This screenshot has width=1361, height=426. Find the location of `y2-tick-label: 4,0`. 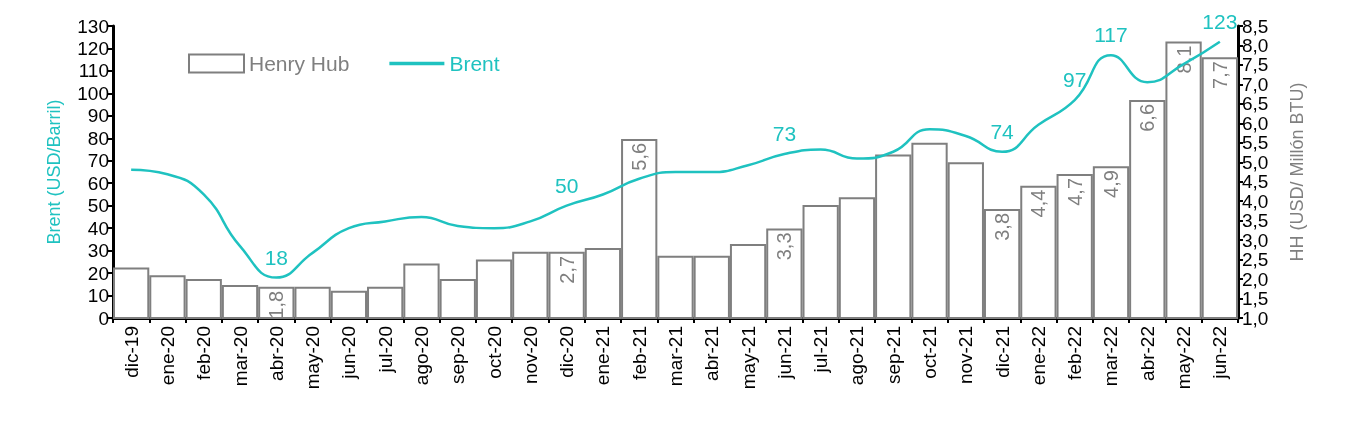

y2-tick-label: 4,0 is located at coordinates (1255, 201).